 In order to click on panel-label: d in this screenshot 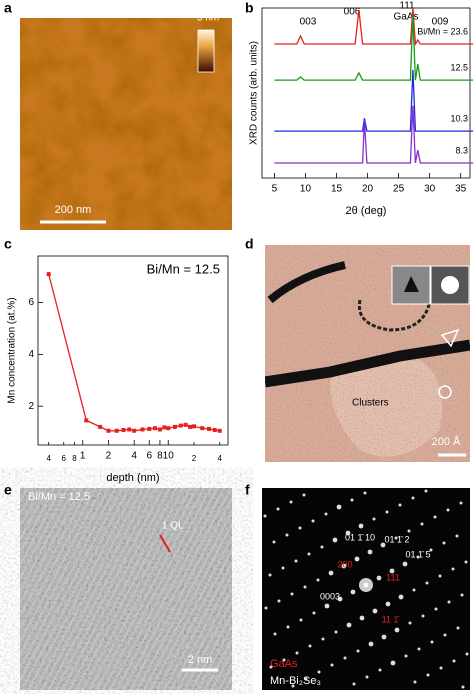, I will do `click(249, 244)`.